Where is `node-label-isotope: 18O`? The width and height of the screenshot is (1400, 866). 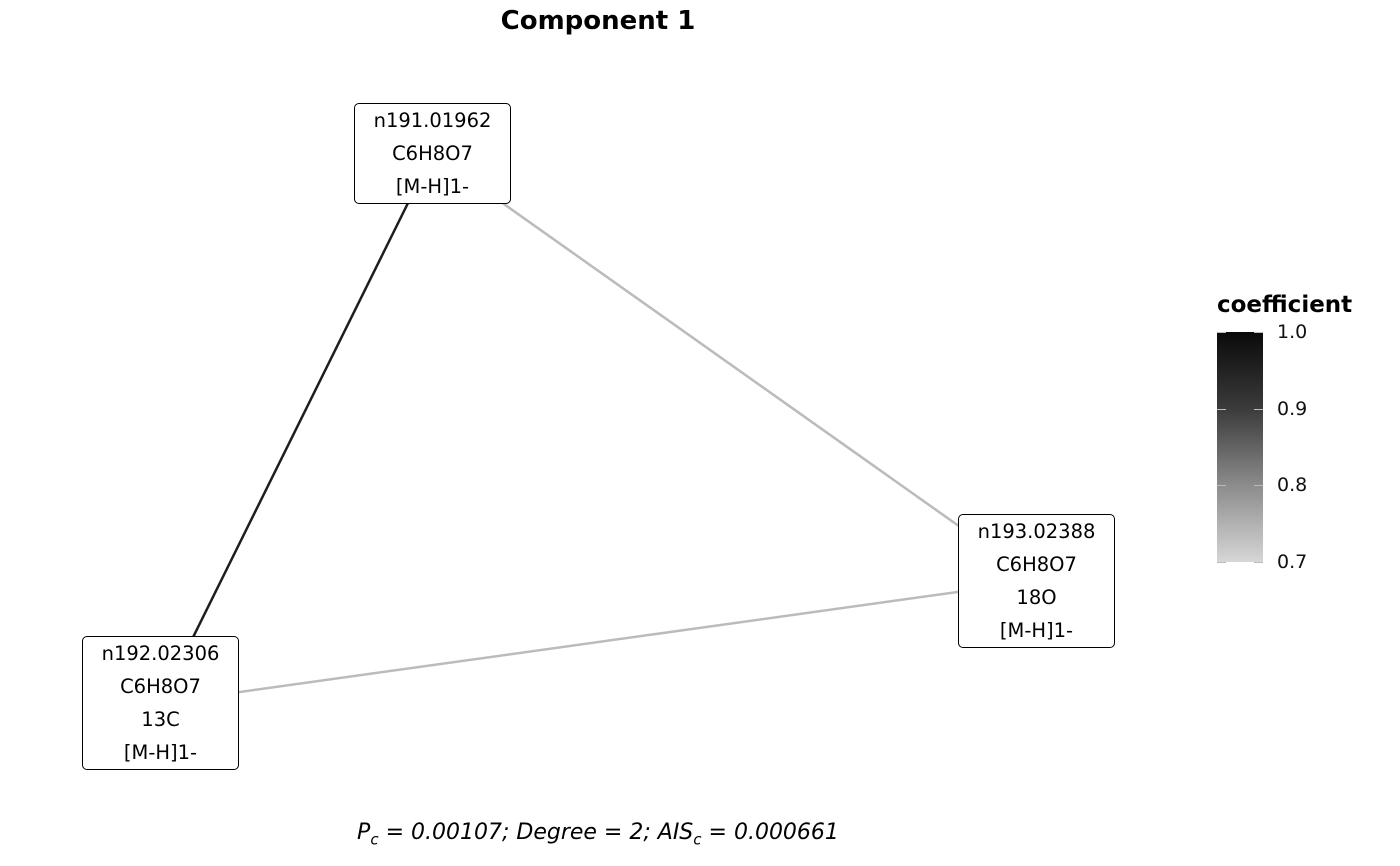 node-label-isotope: 18O is located at coordinates (1036, 597).